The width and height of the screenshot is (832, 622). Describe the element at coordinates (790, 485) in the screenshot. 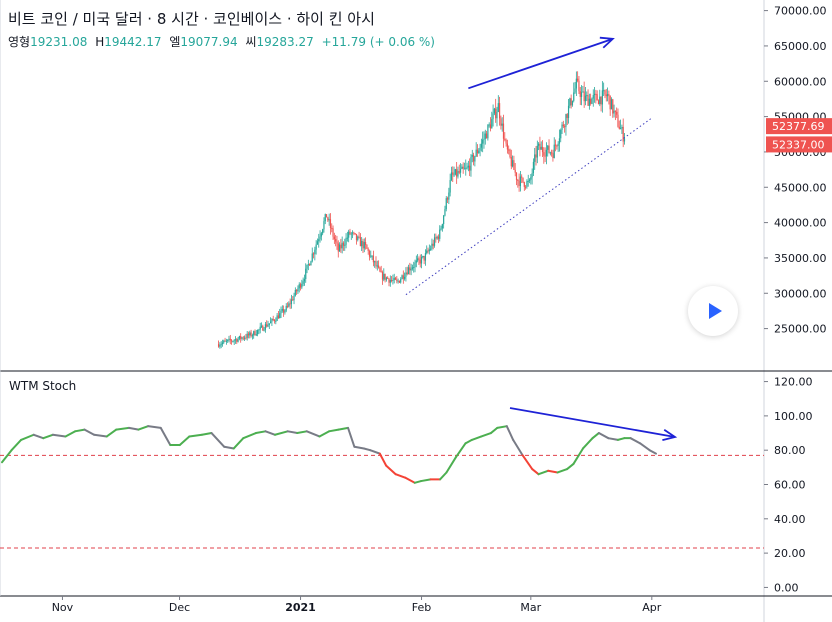

I see `stoch-tick-label: 60.00` at that location.